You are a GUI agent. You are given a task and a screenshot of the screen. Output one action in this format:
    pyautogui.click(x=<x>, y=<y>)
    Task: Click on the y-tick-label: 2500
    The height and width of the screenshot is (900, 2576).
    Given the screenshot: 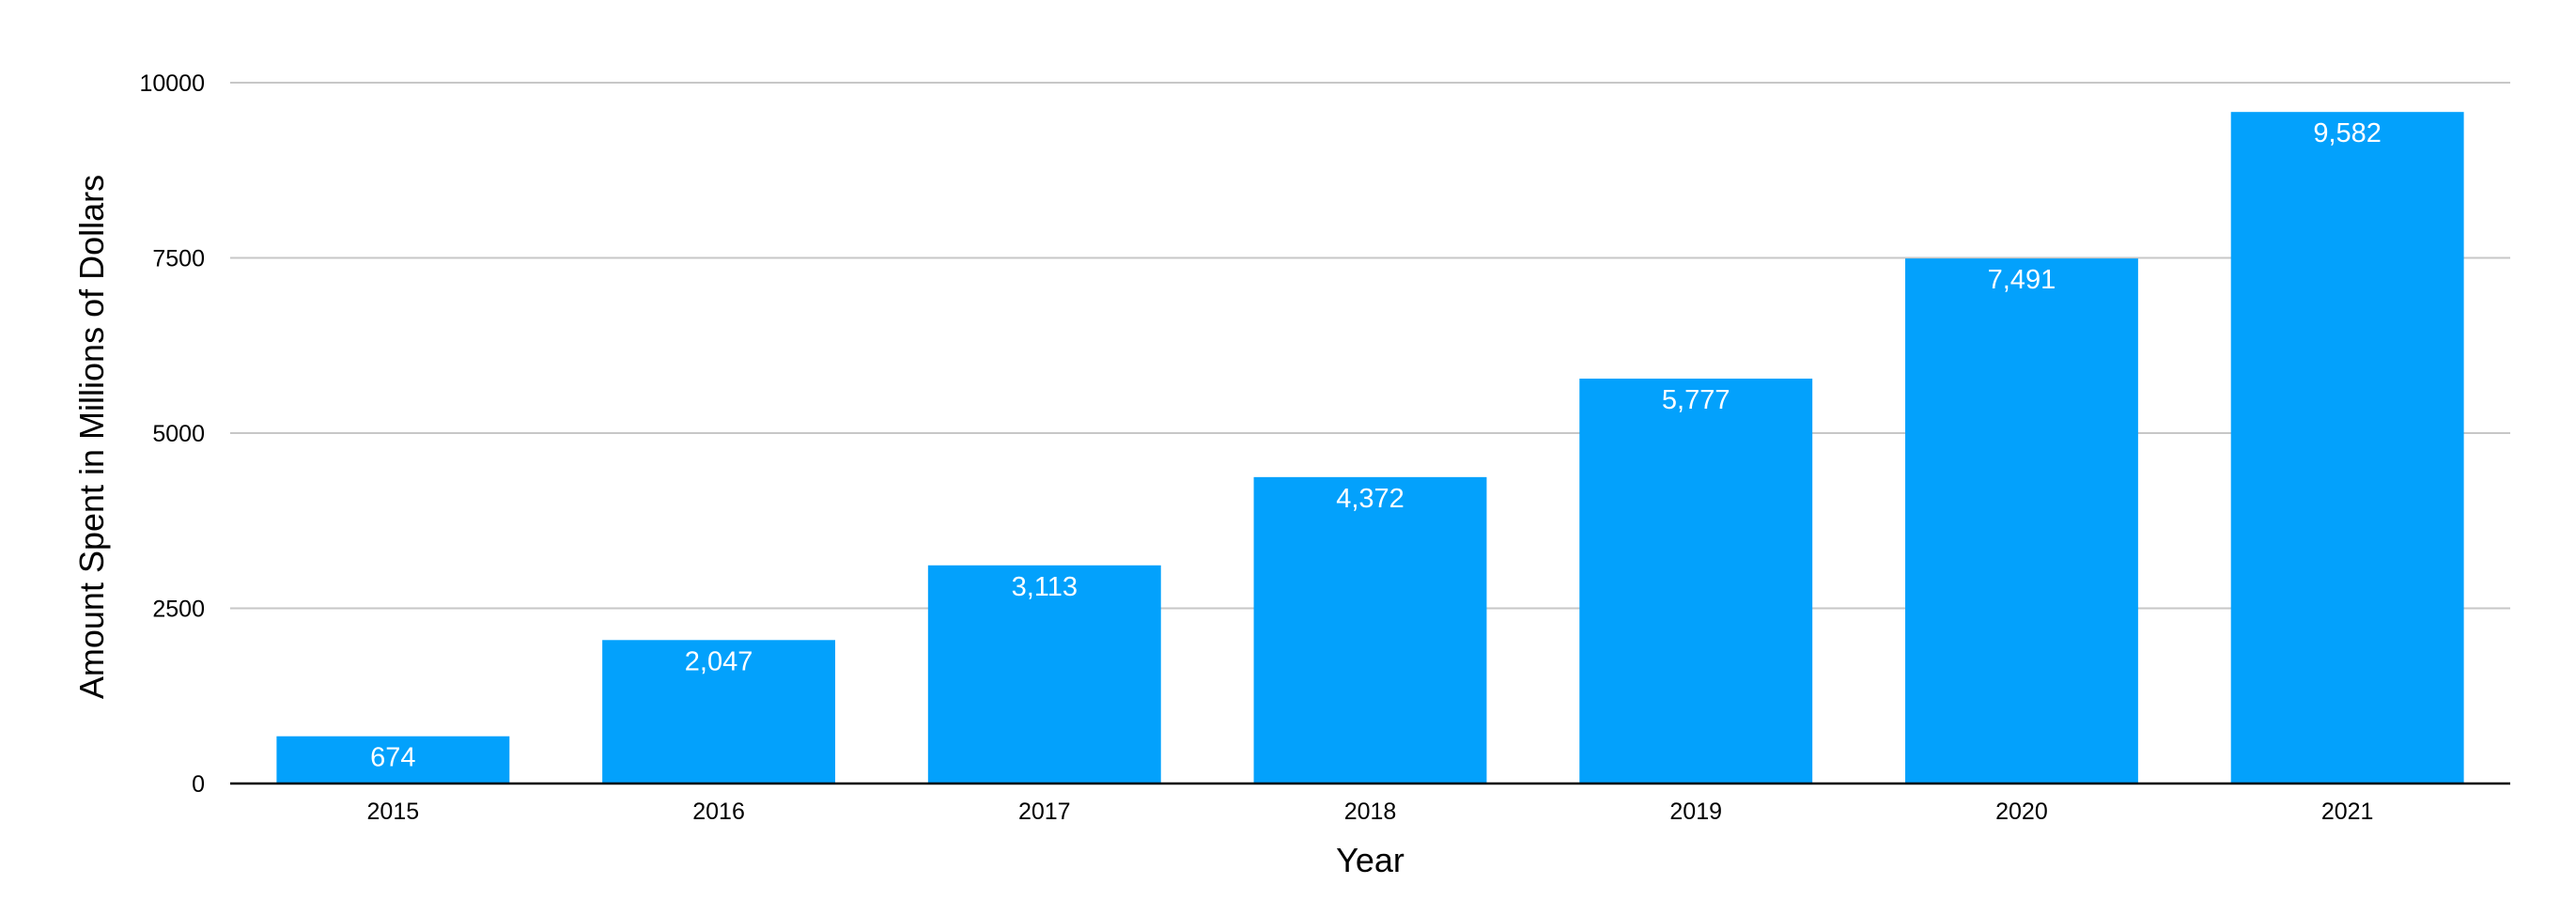 What is the action you would take?
    pyautogui.click(x=179, y=610)
    